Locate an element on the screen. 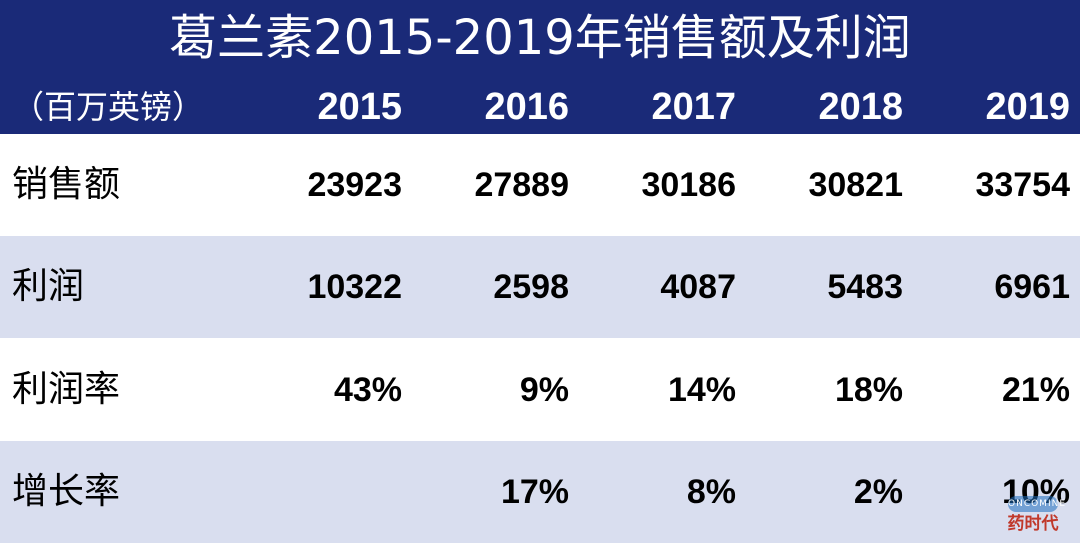 This screenshot has width=1080, height=543. row-label: 利润率 is located at coordinates (66, 389).